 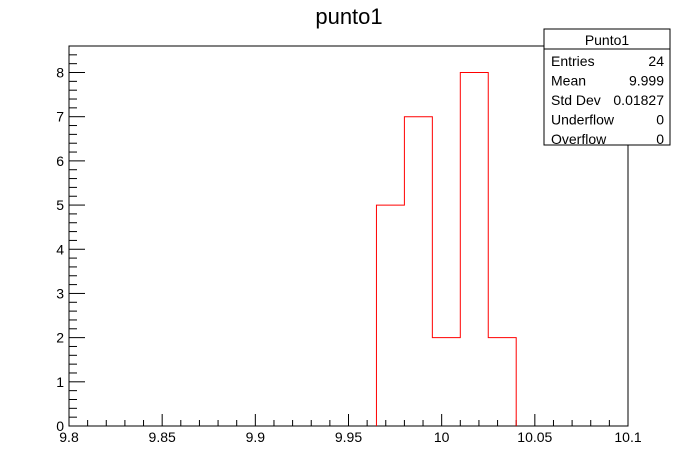 I want to click on stats-box-frame, so click(x=607, y=87).